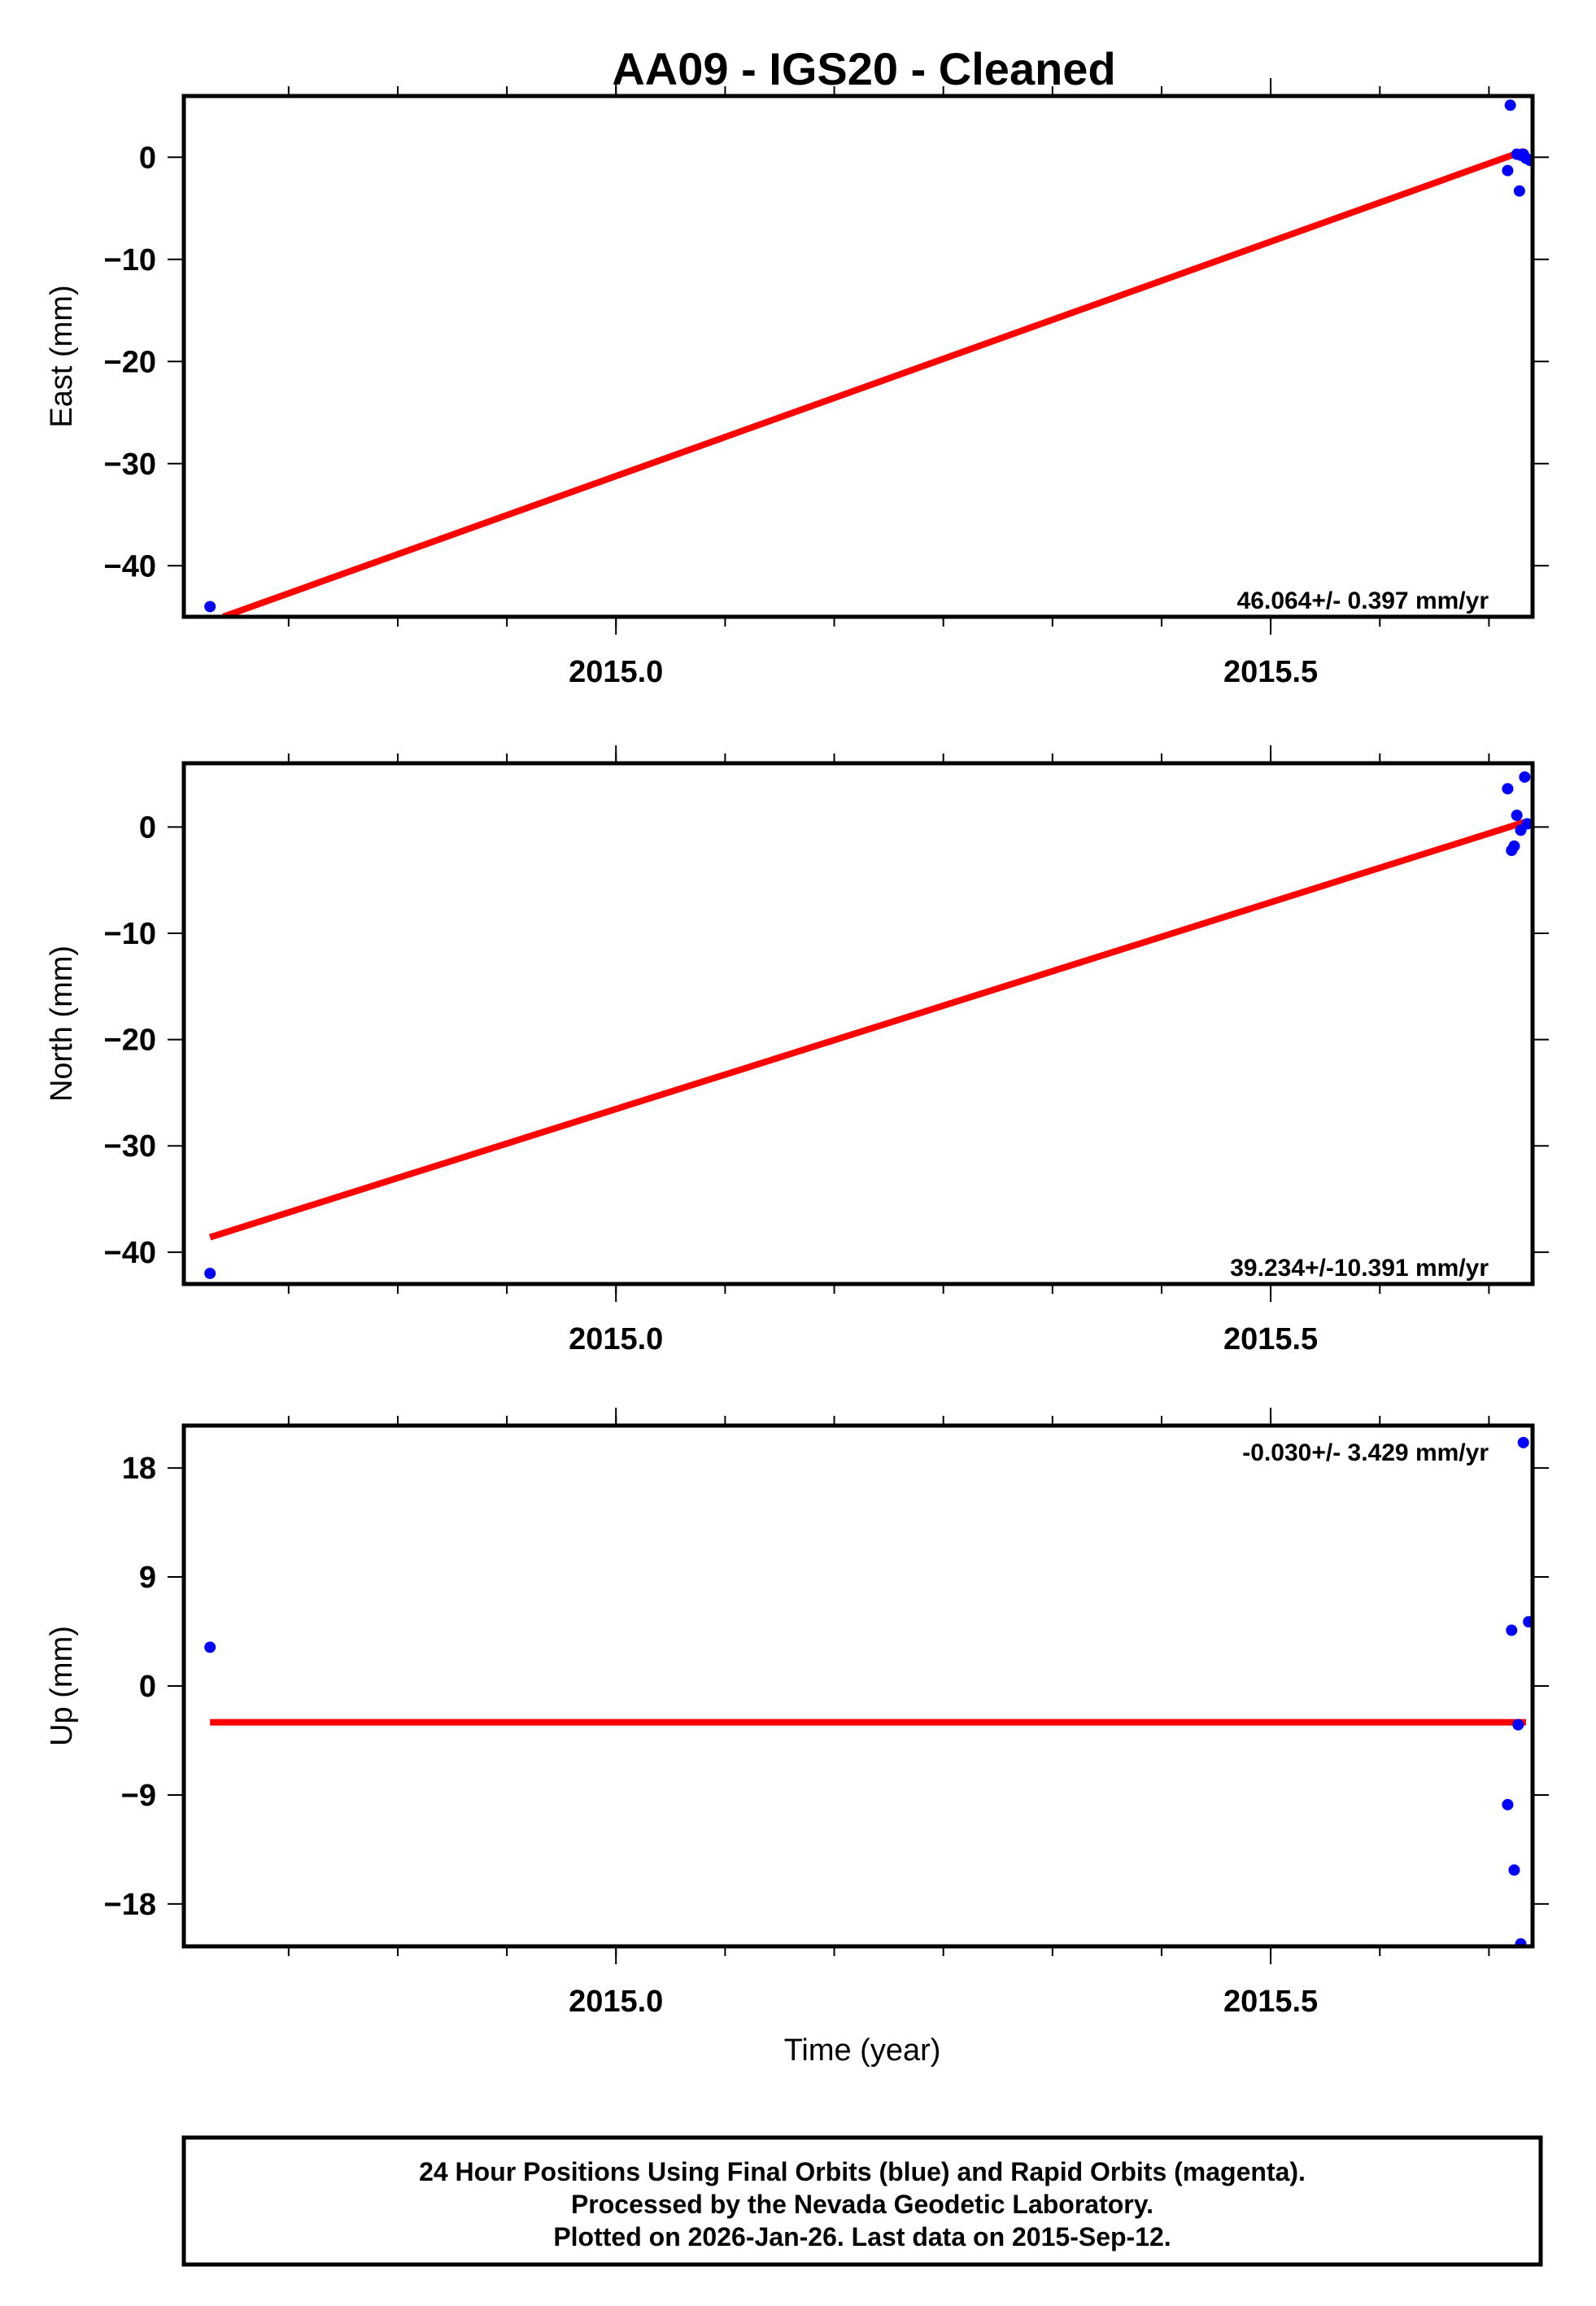  What do you see at coordinates (138, 1796) in the screenshot?
I see `y-tick-label: −9` at bounding box center [138, 1796].